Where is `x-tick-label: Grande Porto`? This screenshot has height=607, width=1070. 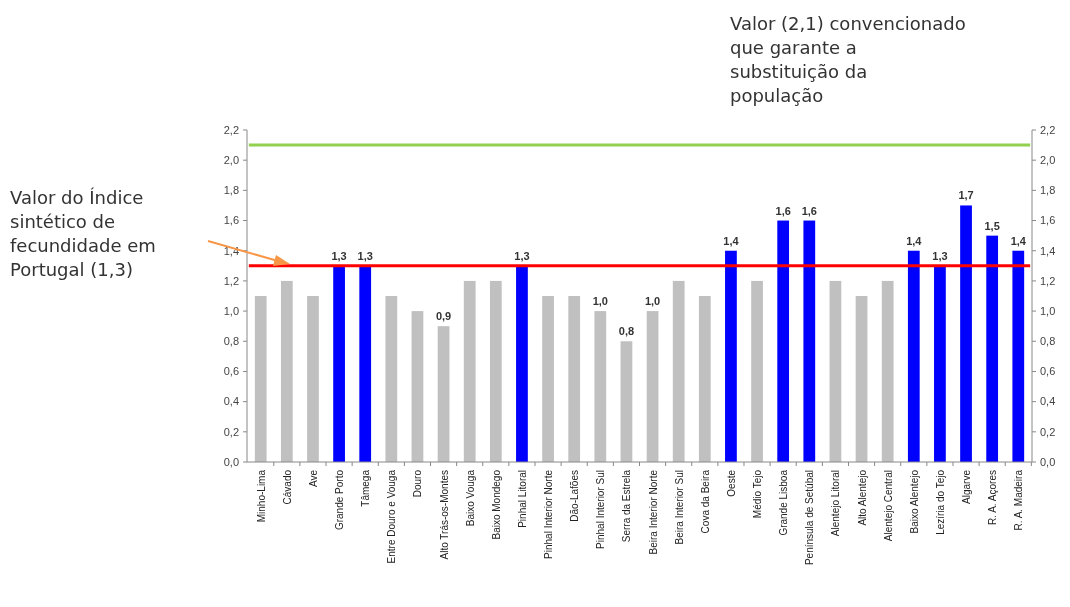 x-tick-label: Grande Porto is located at coordinates (340, 500).